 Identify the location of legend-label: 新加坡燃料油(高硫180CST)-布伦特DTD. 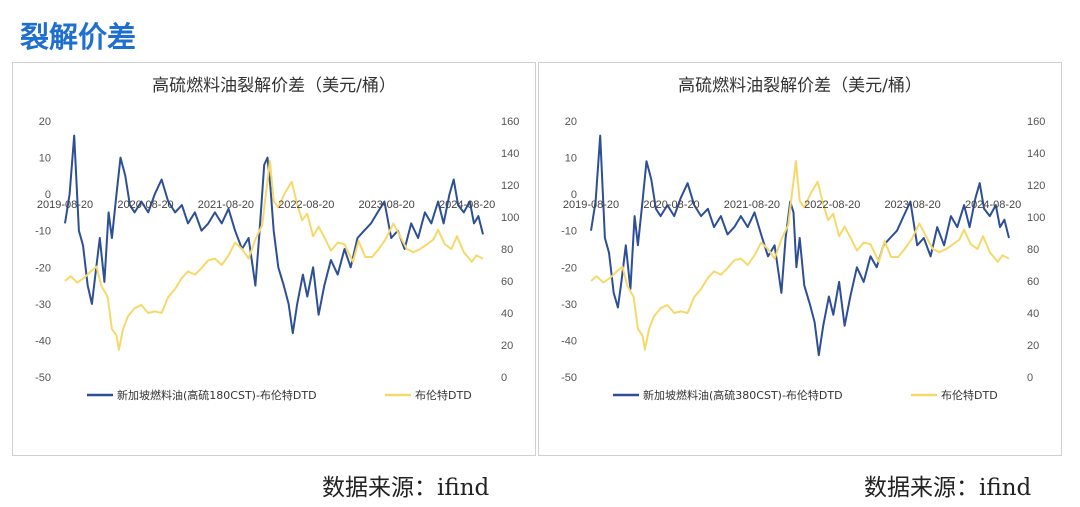
(217, 395).